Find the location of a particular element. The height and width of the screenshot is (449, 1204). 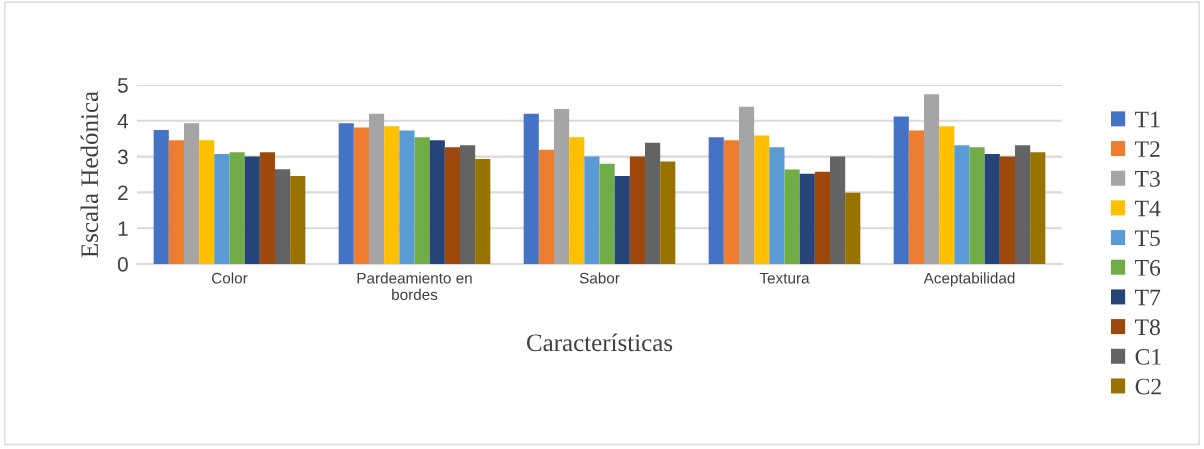

x-tick-label: Textura is located at coordinates (784, 278).